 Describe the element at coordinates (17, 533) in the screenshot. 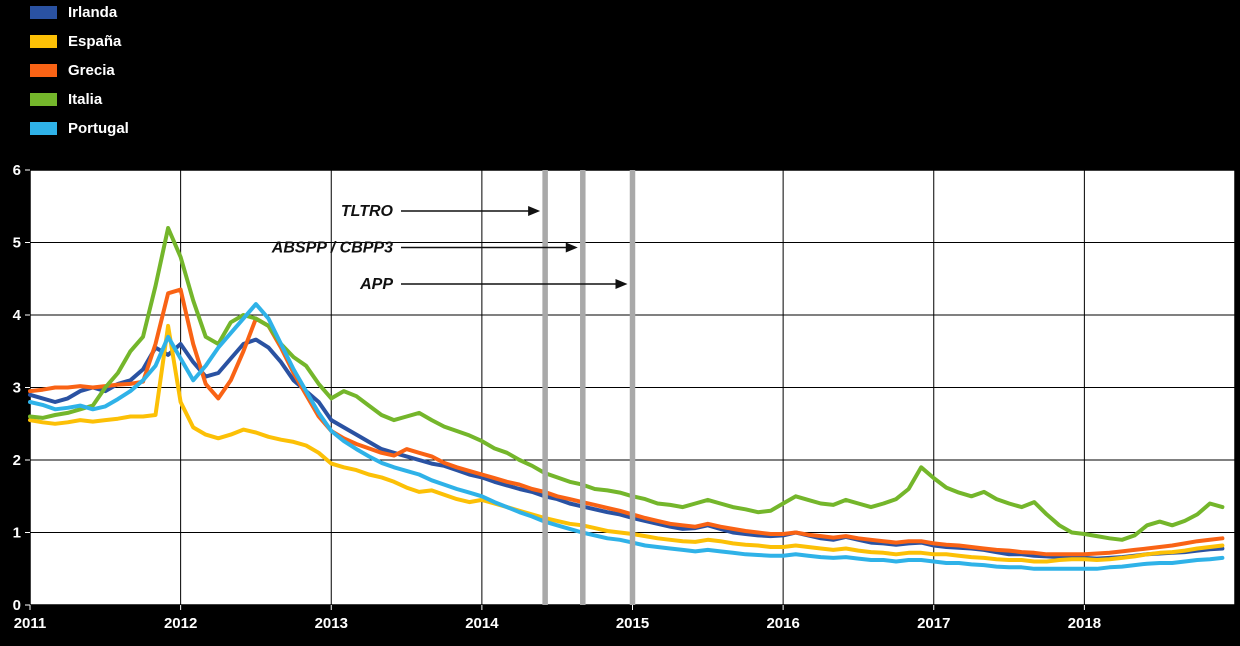

I see `y-axis-tick-label: 1` at that location.